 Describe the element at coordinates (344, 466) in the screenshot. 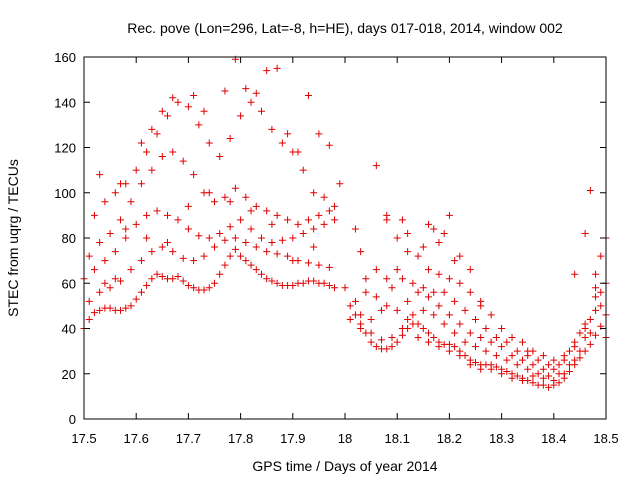

I see `x-axis-label: GPS time / Days of year 2014` at that location.